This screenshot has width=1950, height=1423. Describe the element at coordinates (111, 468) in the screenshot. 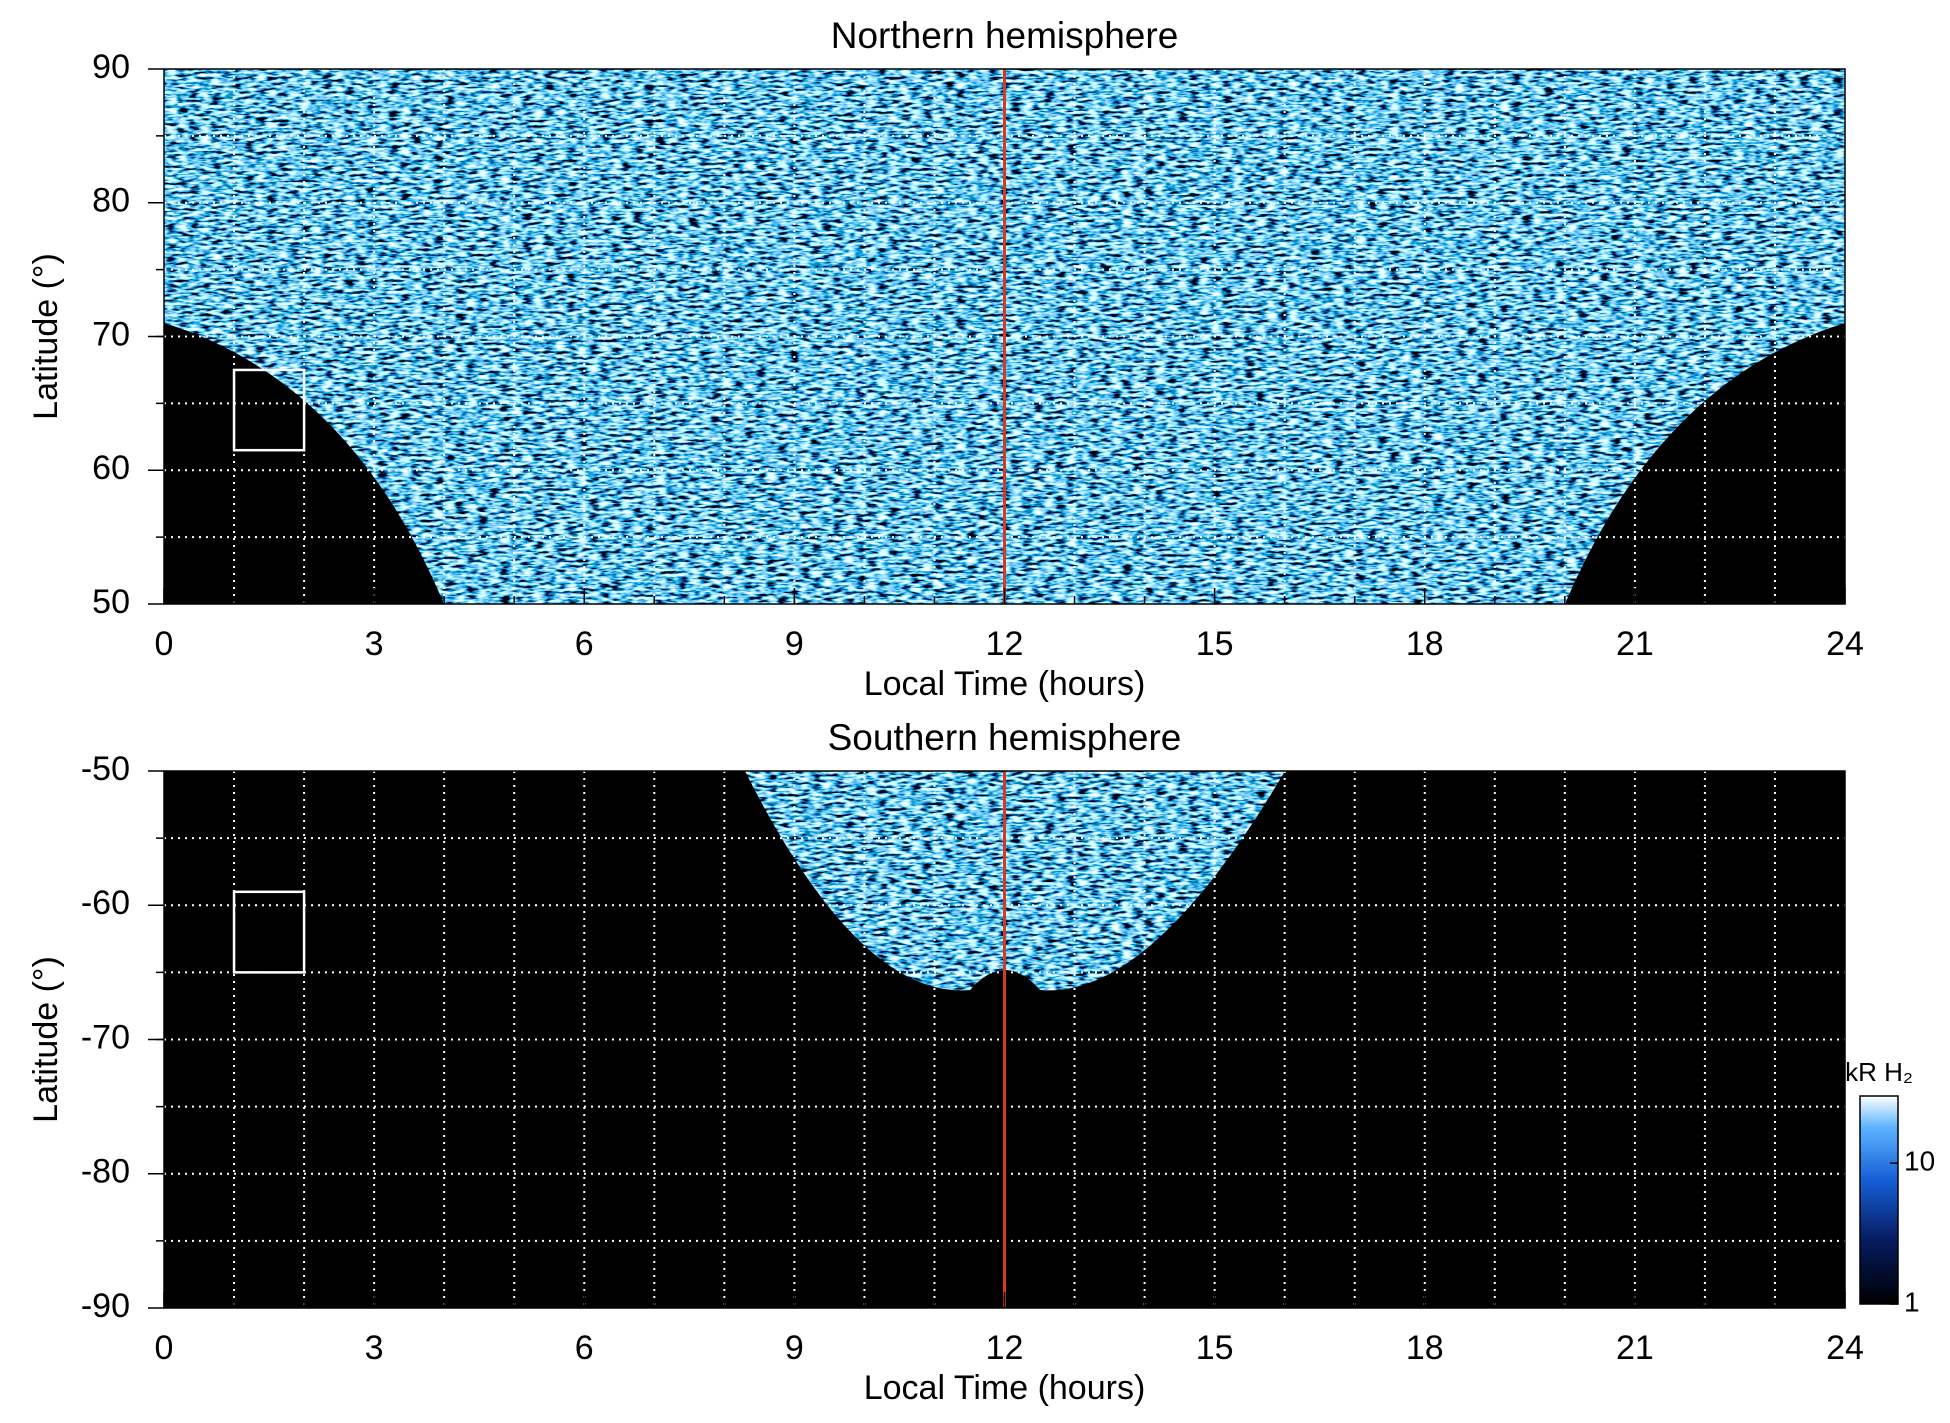

I see `y-tick-label: 60` at that location.